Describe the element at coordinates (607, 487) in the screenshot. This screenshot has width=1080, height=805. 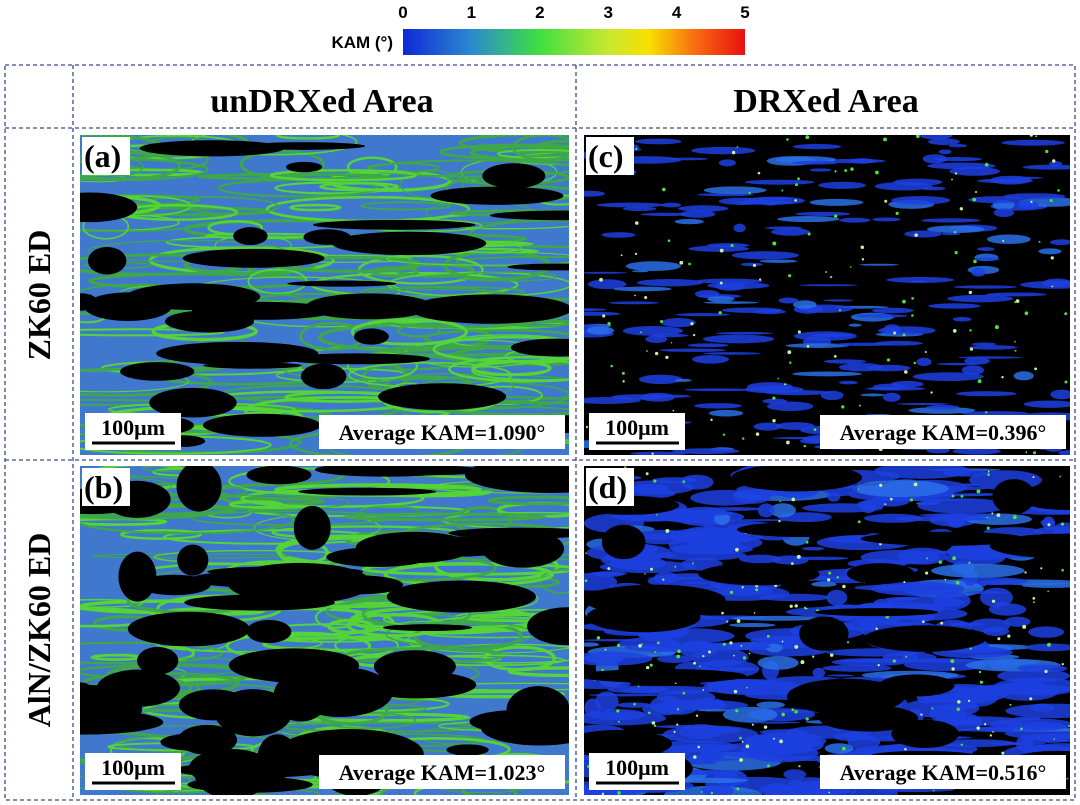
I see `panel-label: (d)` at that location.